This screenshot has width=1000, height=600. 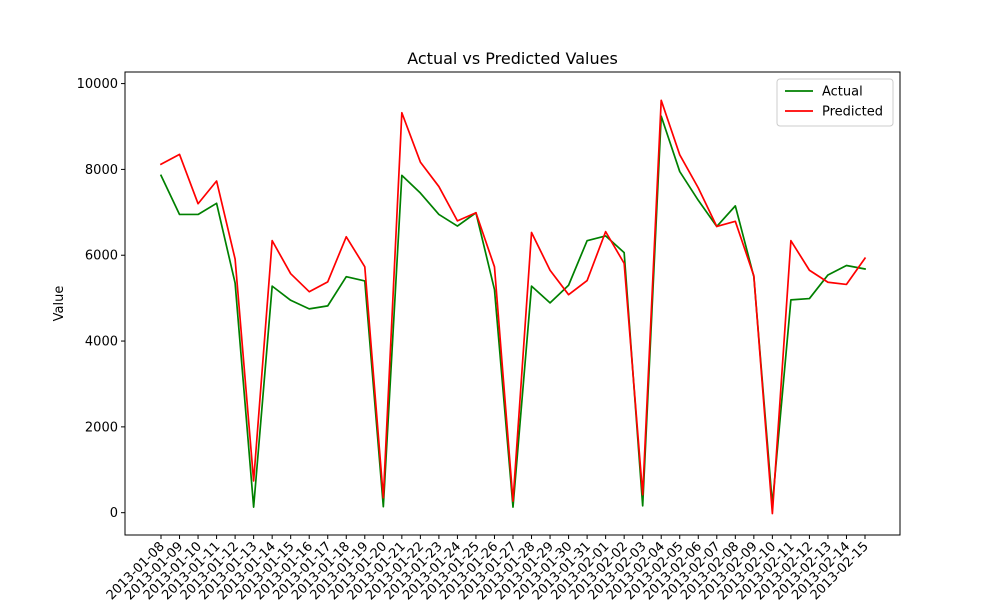 I want to click on y-axis: 0 2000 4000 6000 8000 10000, so click(x=101, y=299).